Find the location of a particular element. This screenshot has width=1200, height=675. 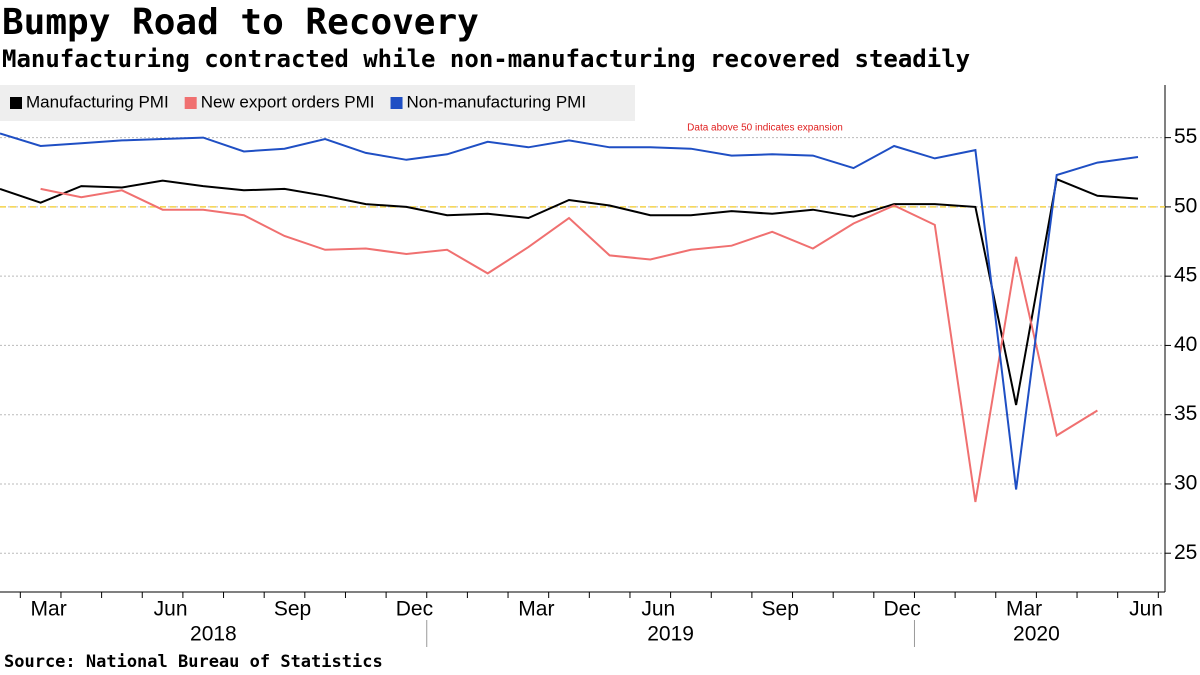

year-label: 2018 is located at coordinates (213, 634).